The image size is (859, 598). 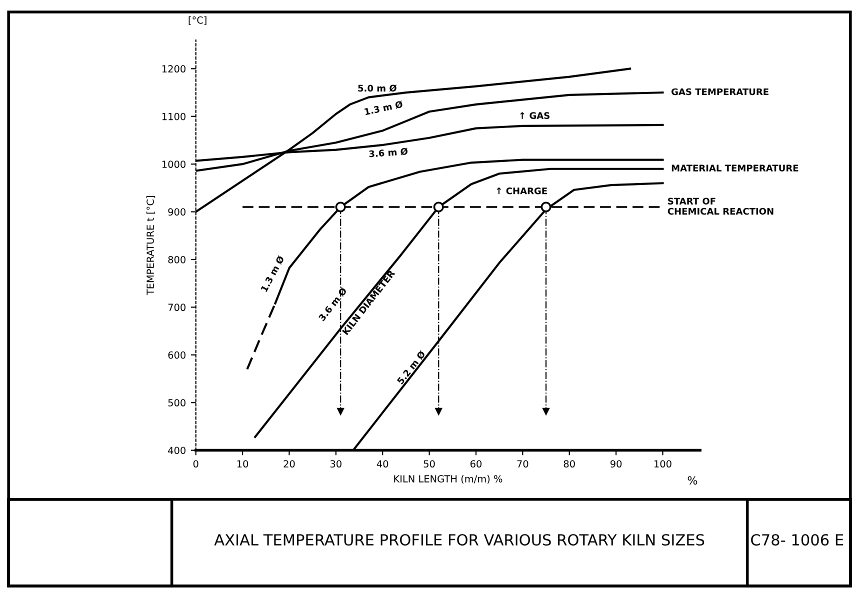 What do you see at coordinates (177, 260) in the screenshot?
I see `y-tick-label: 800` at bounding box center [177, 260].